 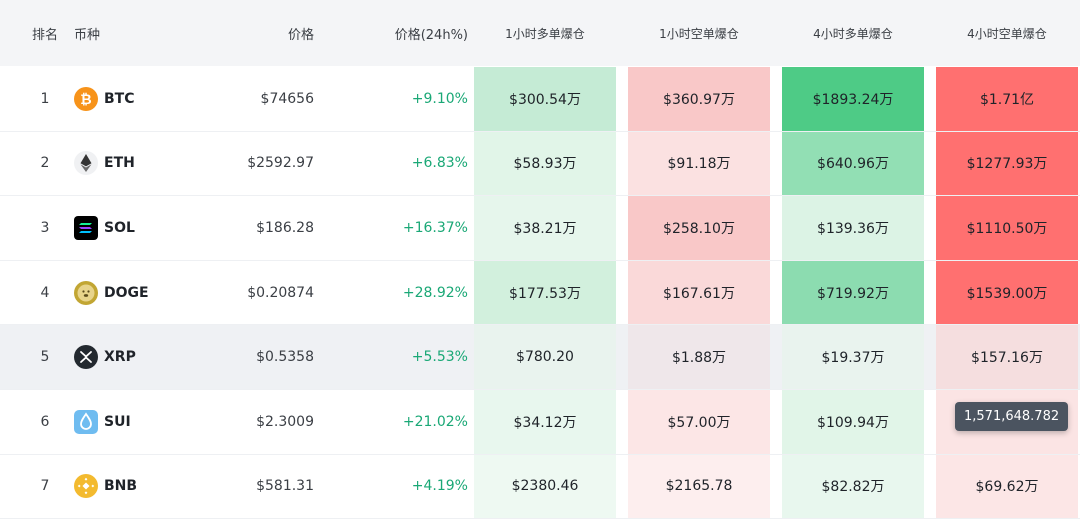 I want to click on coin-symbol: ETH, so click(x=119, y=163).